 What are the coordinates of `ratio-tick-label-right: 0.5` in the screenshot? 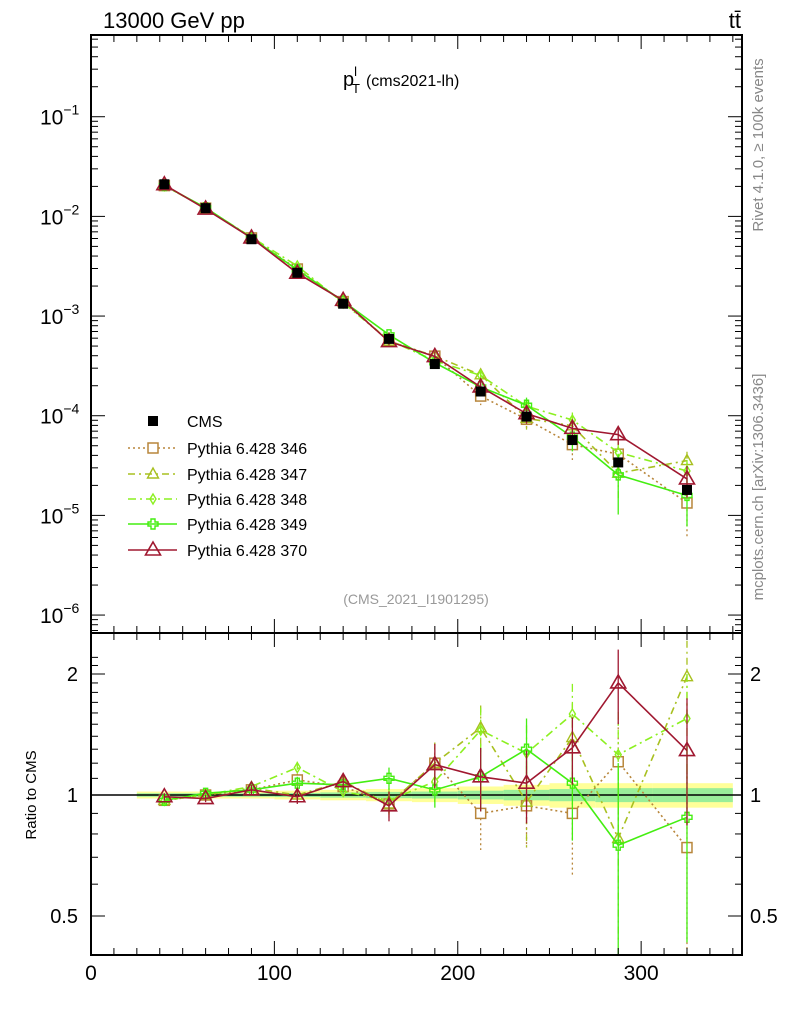 It's located at (764, 917).